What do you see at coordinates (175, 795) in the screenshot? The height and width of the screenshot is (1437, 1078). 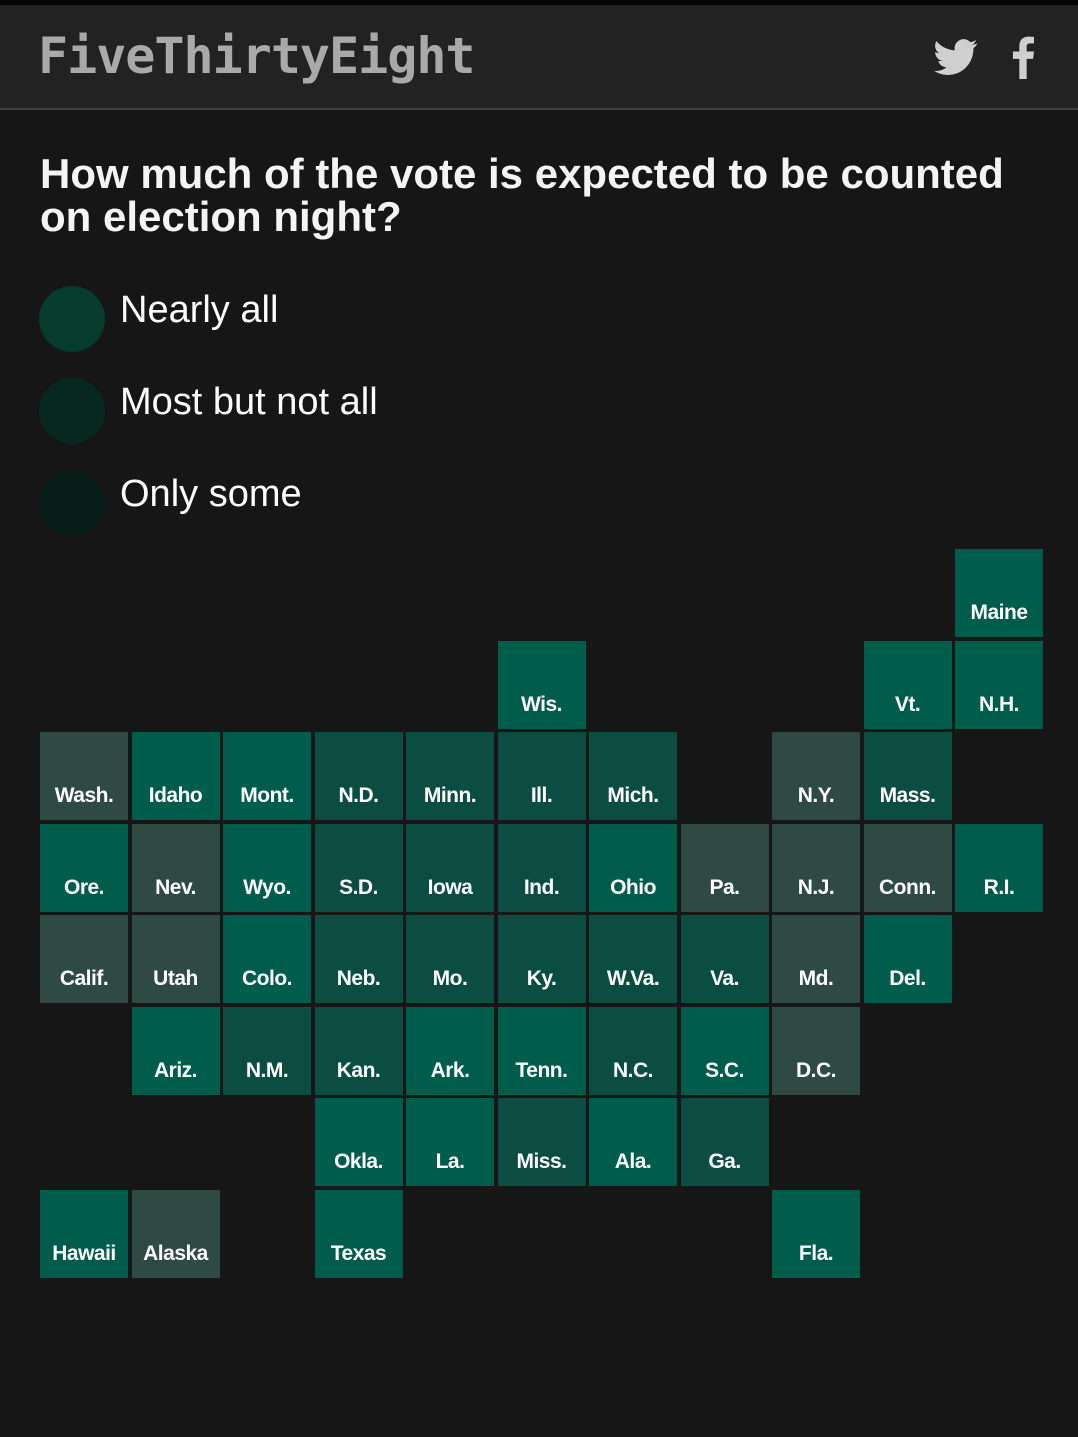 I see `state-label: Idaho` at bounding box center [175, 795].